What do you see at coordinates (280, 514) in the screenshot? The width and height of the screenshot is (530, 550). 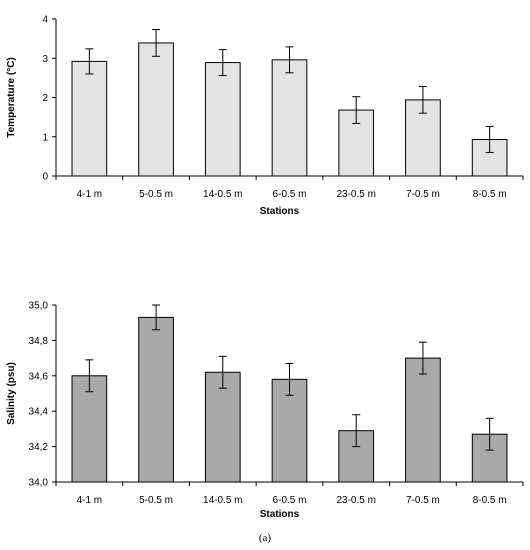 I see `salinity-x-axis-title: Stations` at bounding box center [280, 514].